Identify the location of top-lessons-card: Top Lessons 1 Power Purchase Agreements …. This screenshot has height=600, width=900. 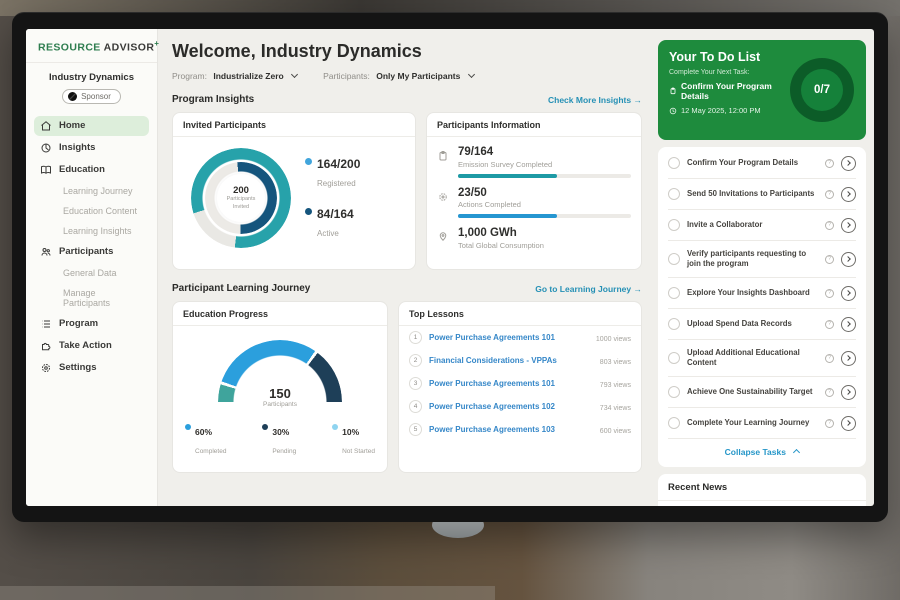
(520, 387).